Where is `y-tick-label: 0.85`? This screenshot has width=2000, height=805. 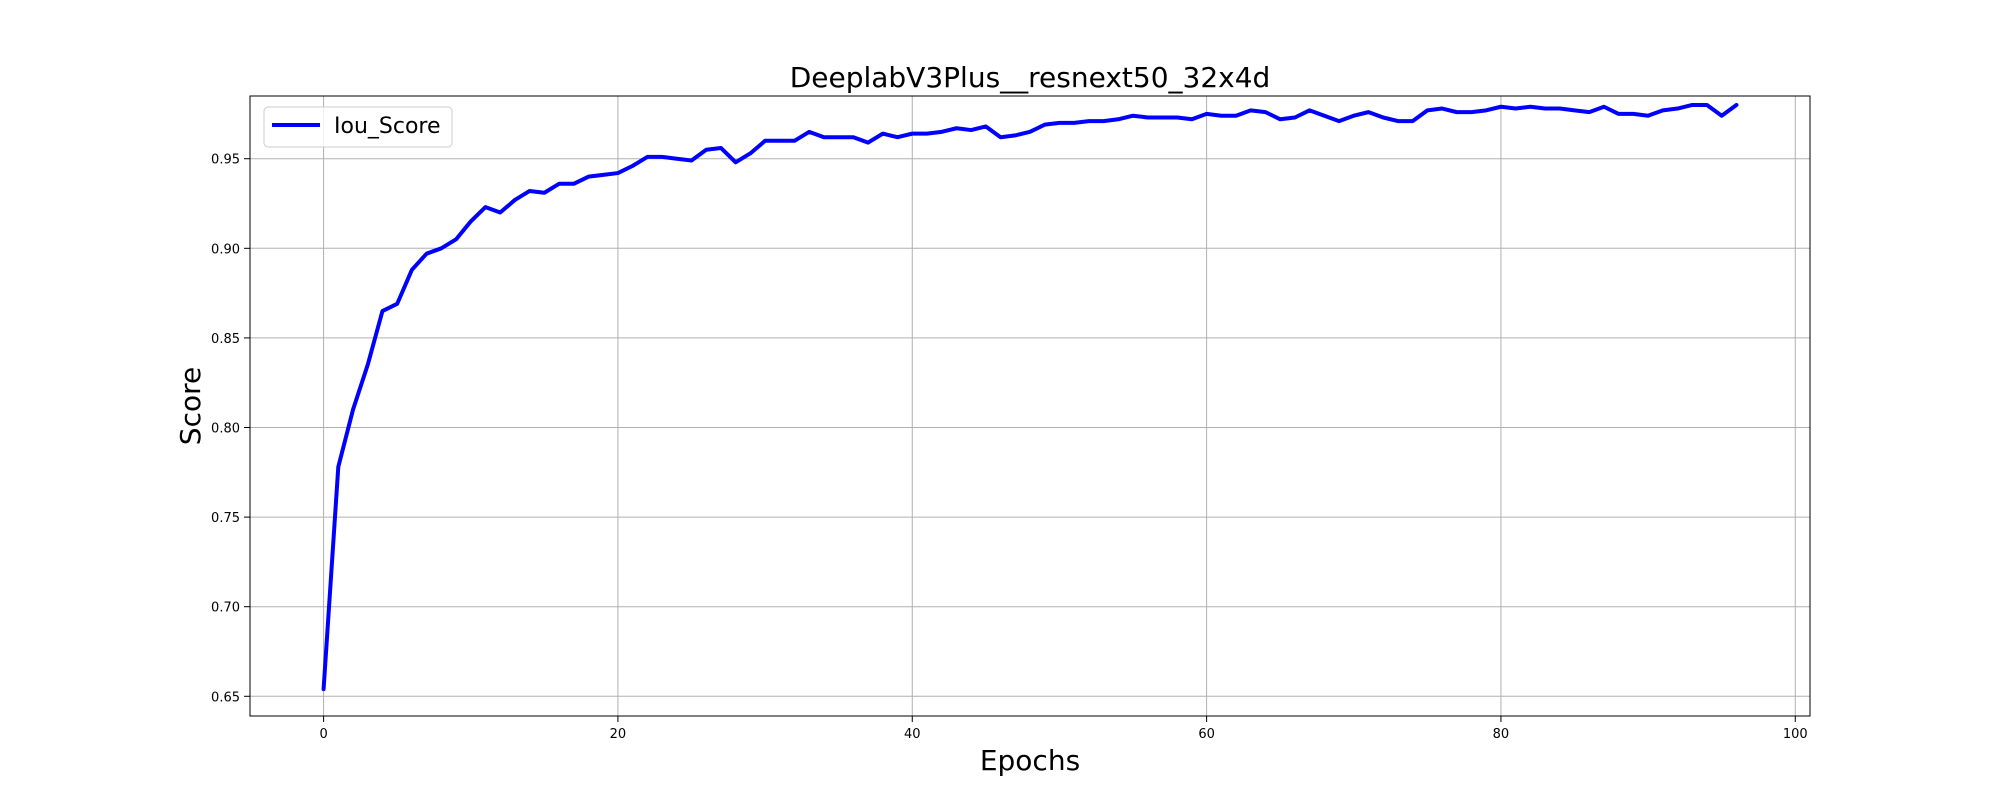 y-tick-label: 0.85 is located at coordinates (225, 339).